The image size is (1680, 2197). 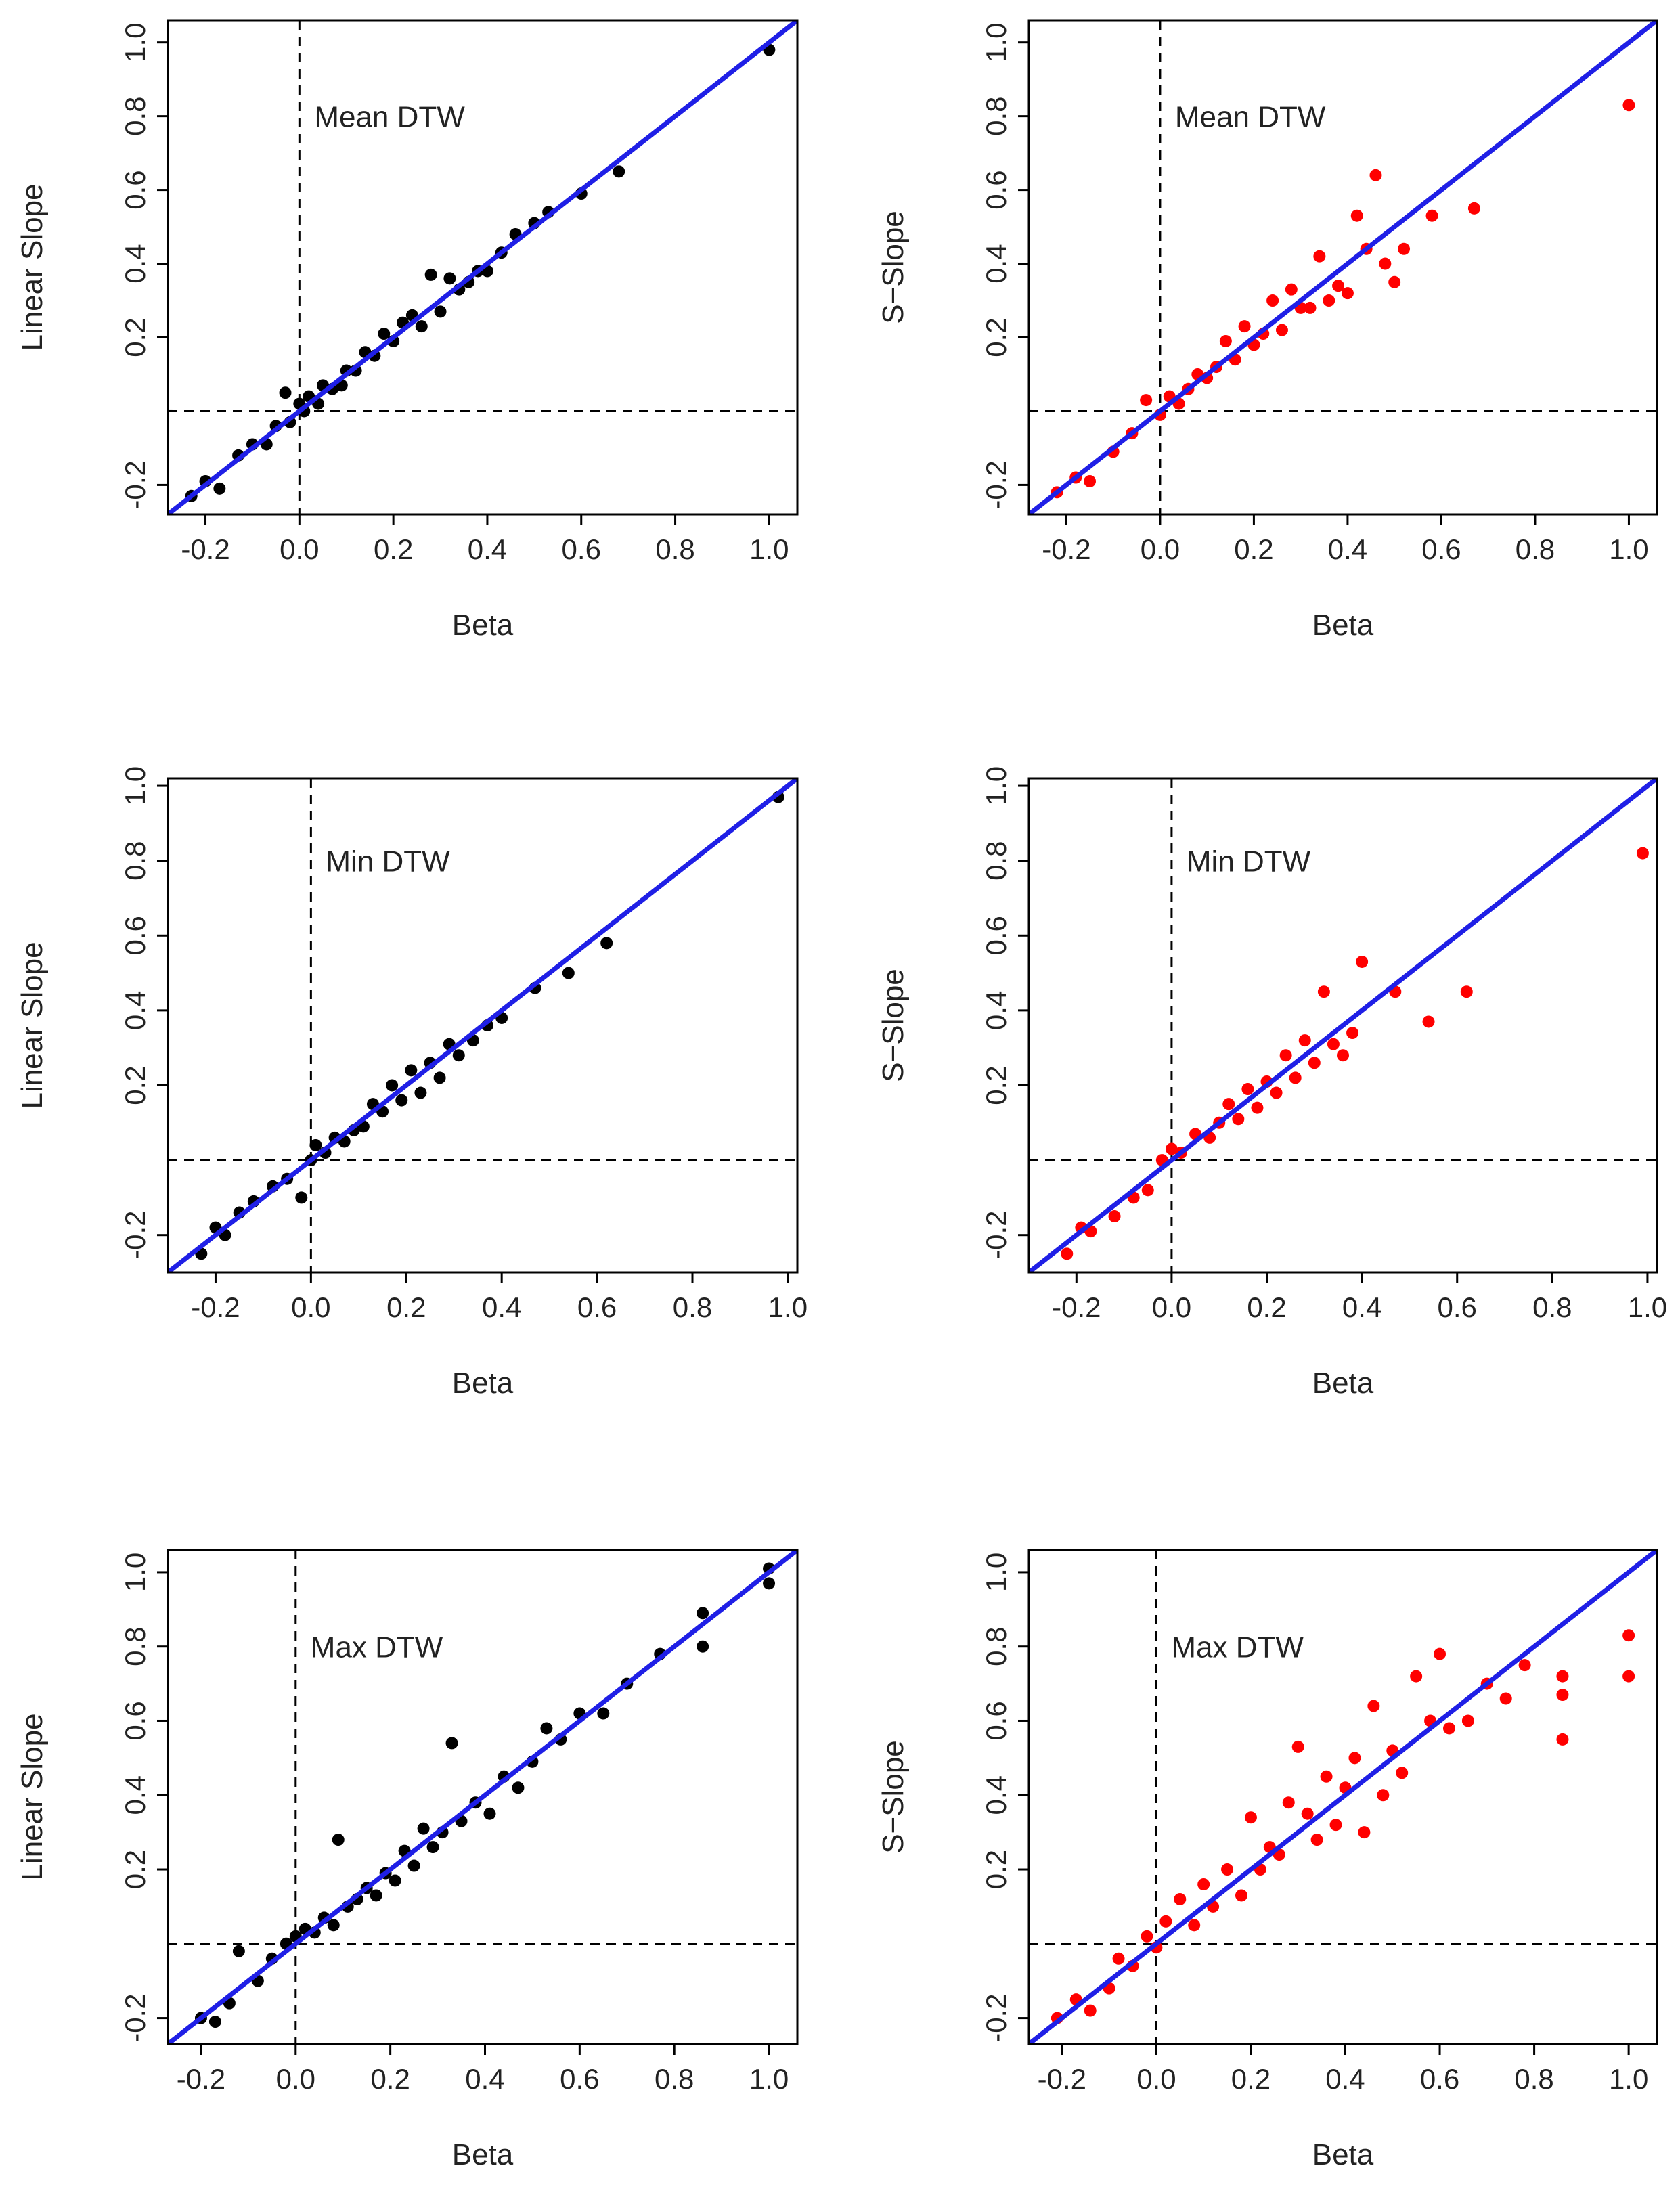 What do you see at coordinates (501, 1307) in the screenshot?
I see `x-tick-label: 0.4` at bounding box center [501, 1307].